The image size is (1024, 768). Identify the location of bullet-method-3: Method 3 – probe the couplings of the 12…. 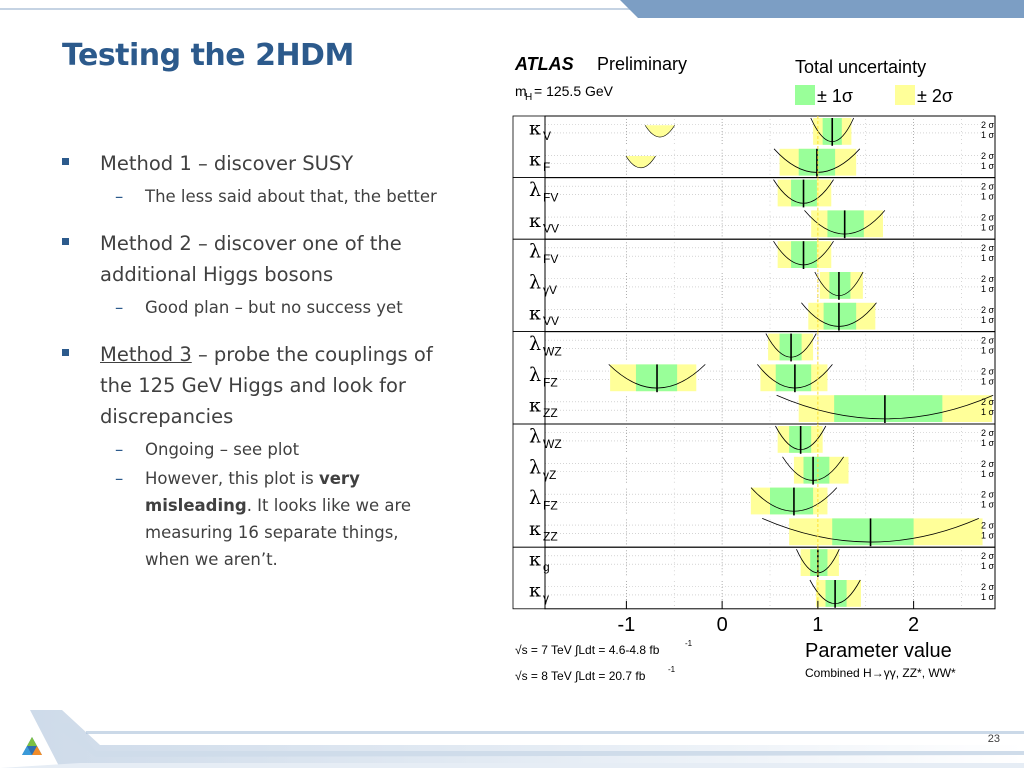
(256, 385).